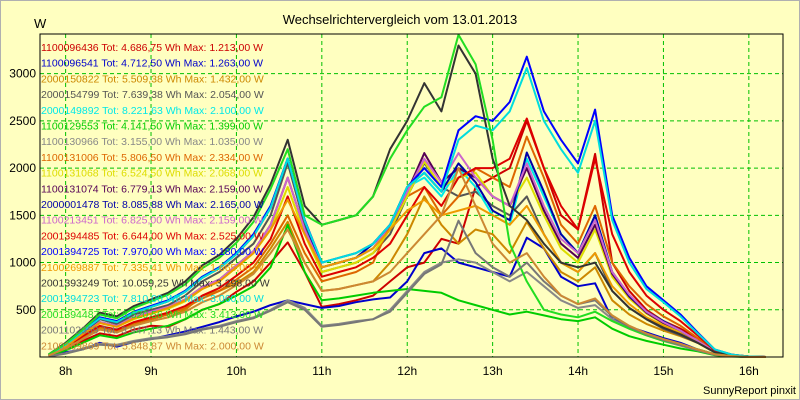 The image size is (800, 400). What do you see at coordinates (749, 371) in the screenshot?
I see `x-tick-label: 16h` at bounding box center [749, 371].